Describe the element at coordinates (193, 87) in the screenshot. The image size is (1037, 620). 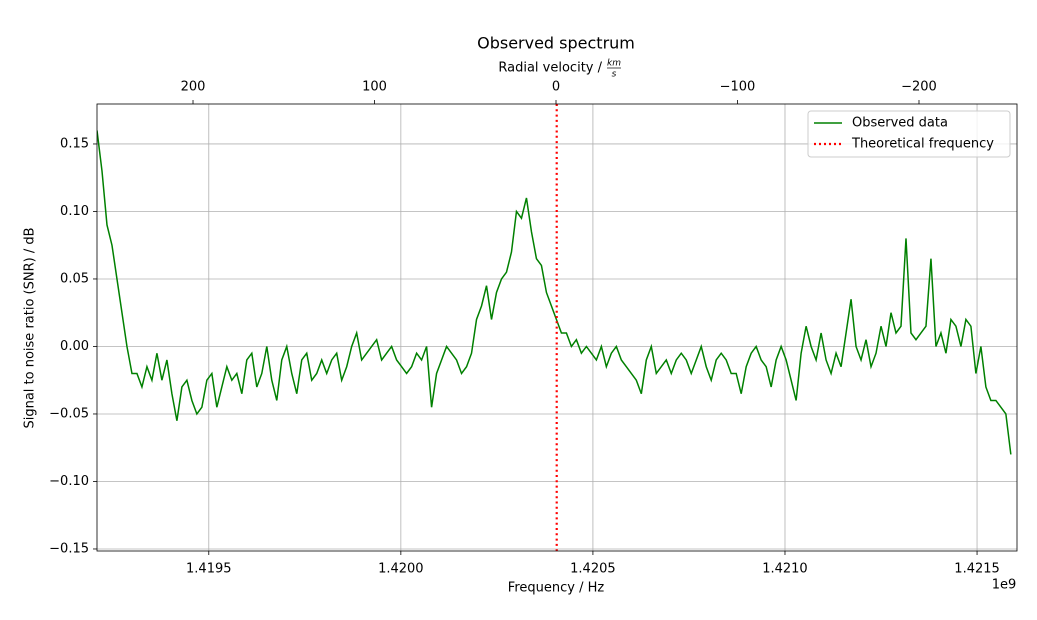
I see `x2-tick-label: 200` at that location.